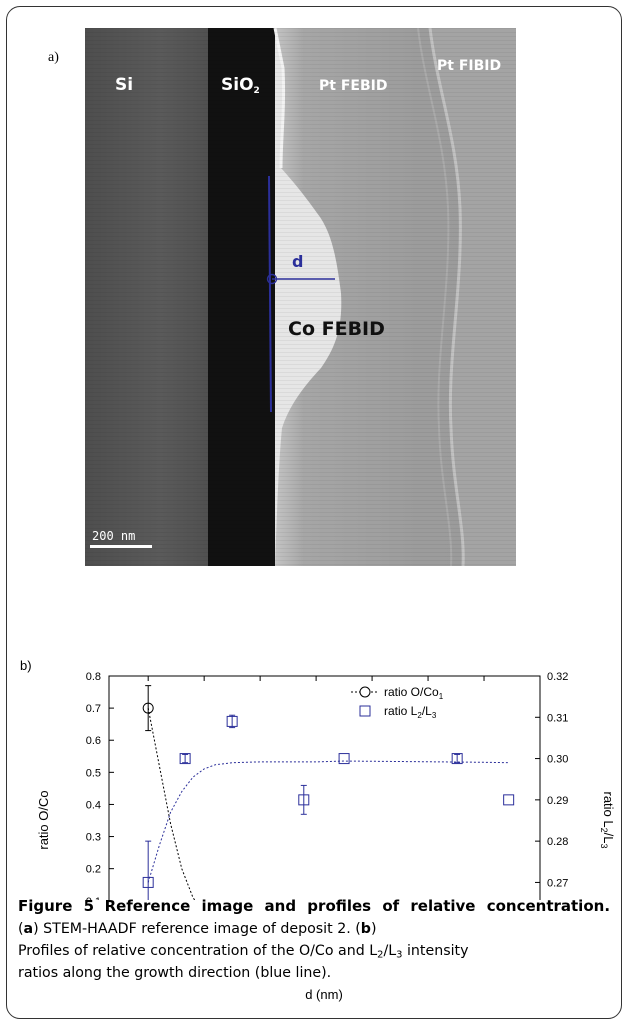  What do you see at coordinates (124, 85) in the screenshot?
I see `label-si: Si` at bounding box center [124, 85].